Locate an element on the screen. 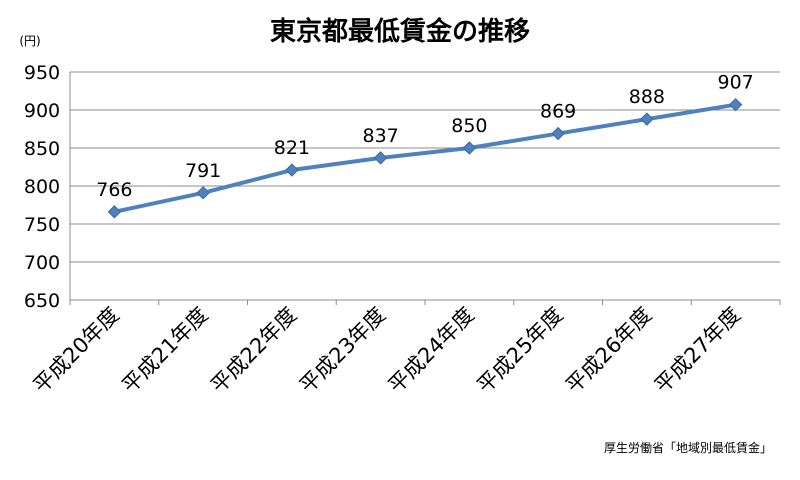 The height and width of the screenshot is (480, 800). data-label: 791 is located at coordinates (203, 171).